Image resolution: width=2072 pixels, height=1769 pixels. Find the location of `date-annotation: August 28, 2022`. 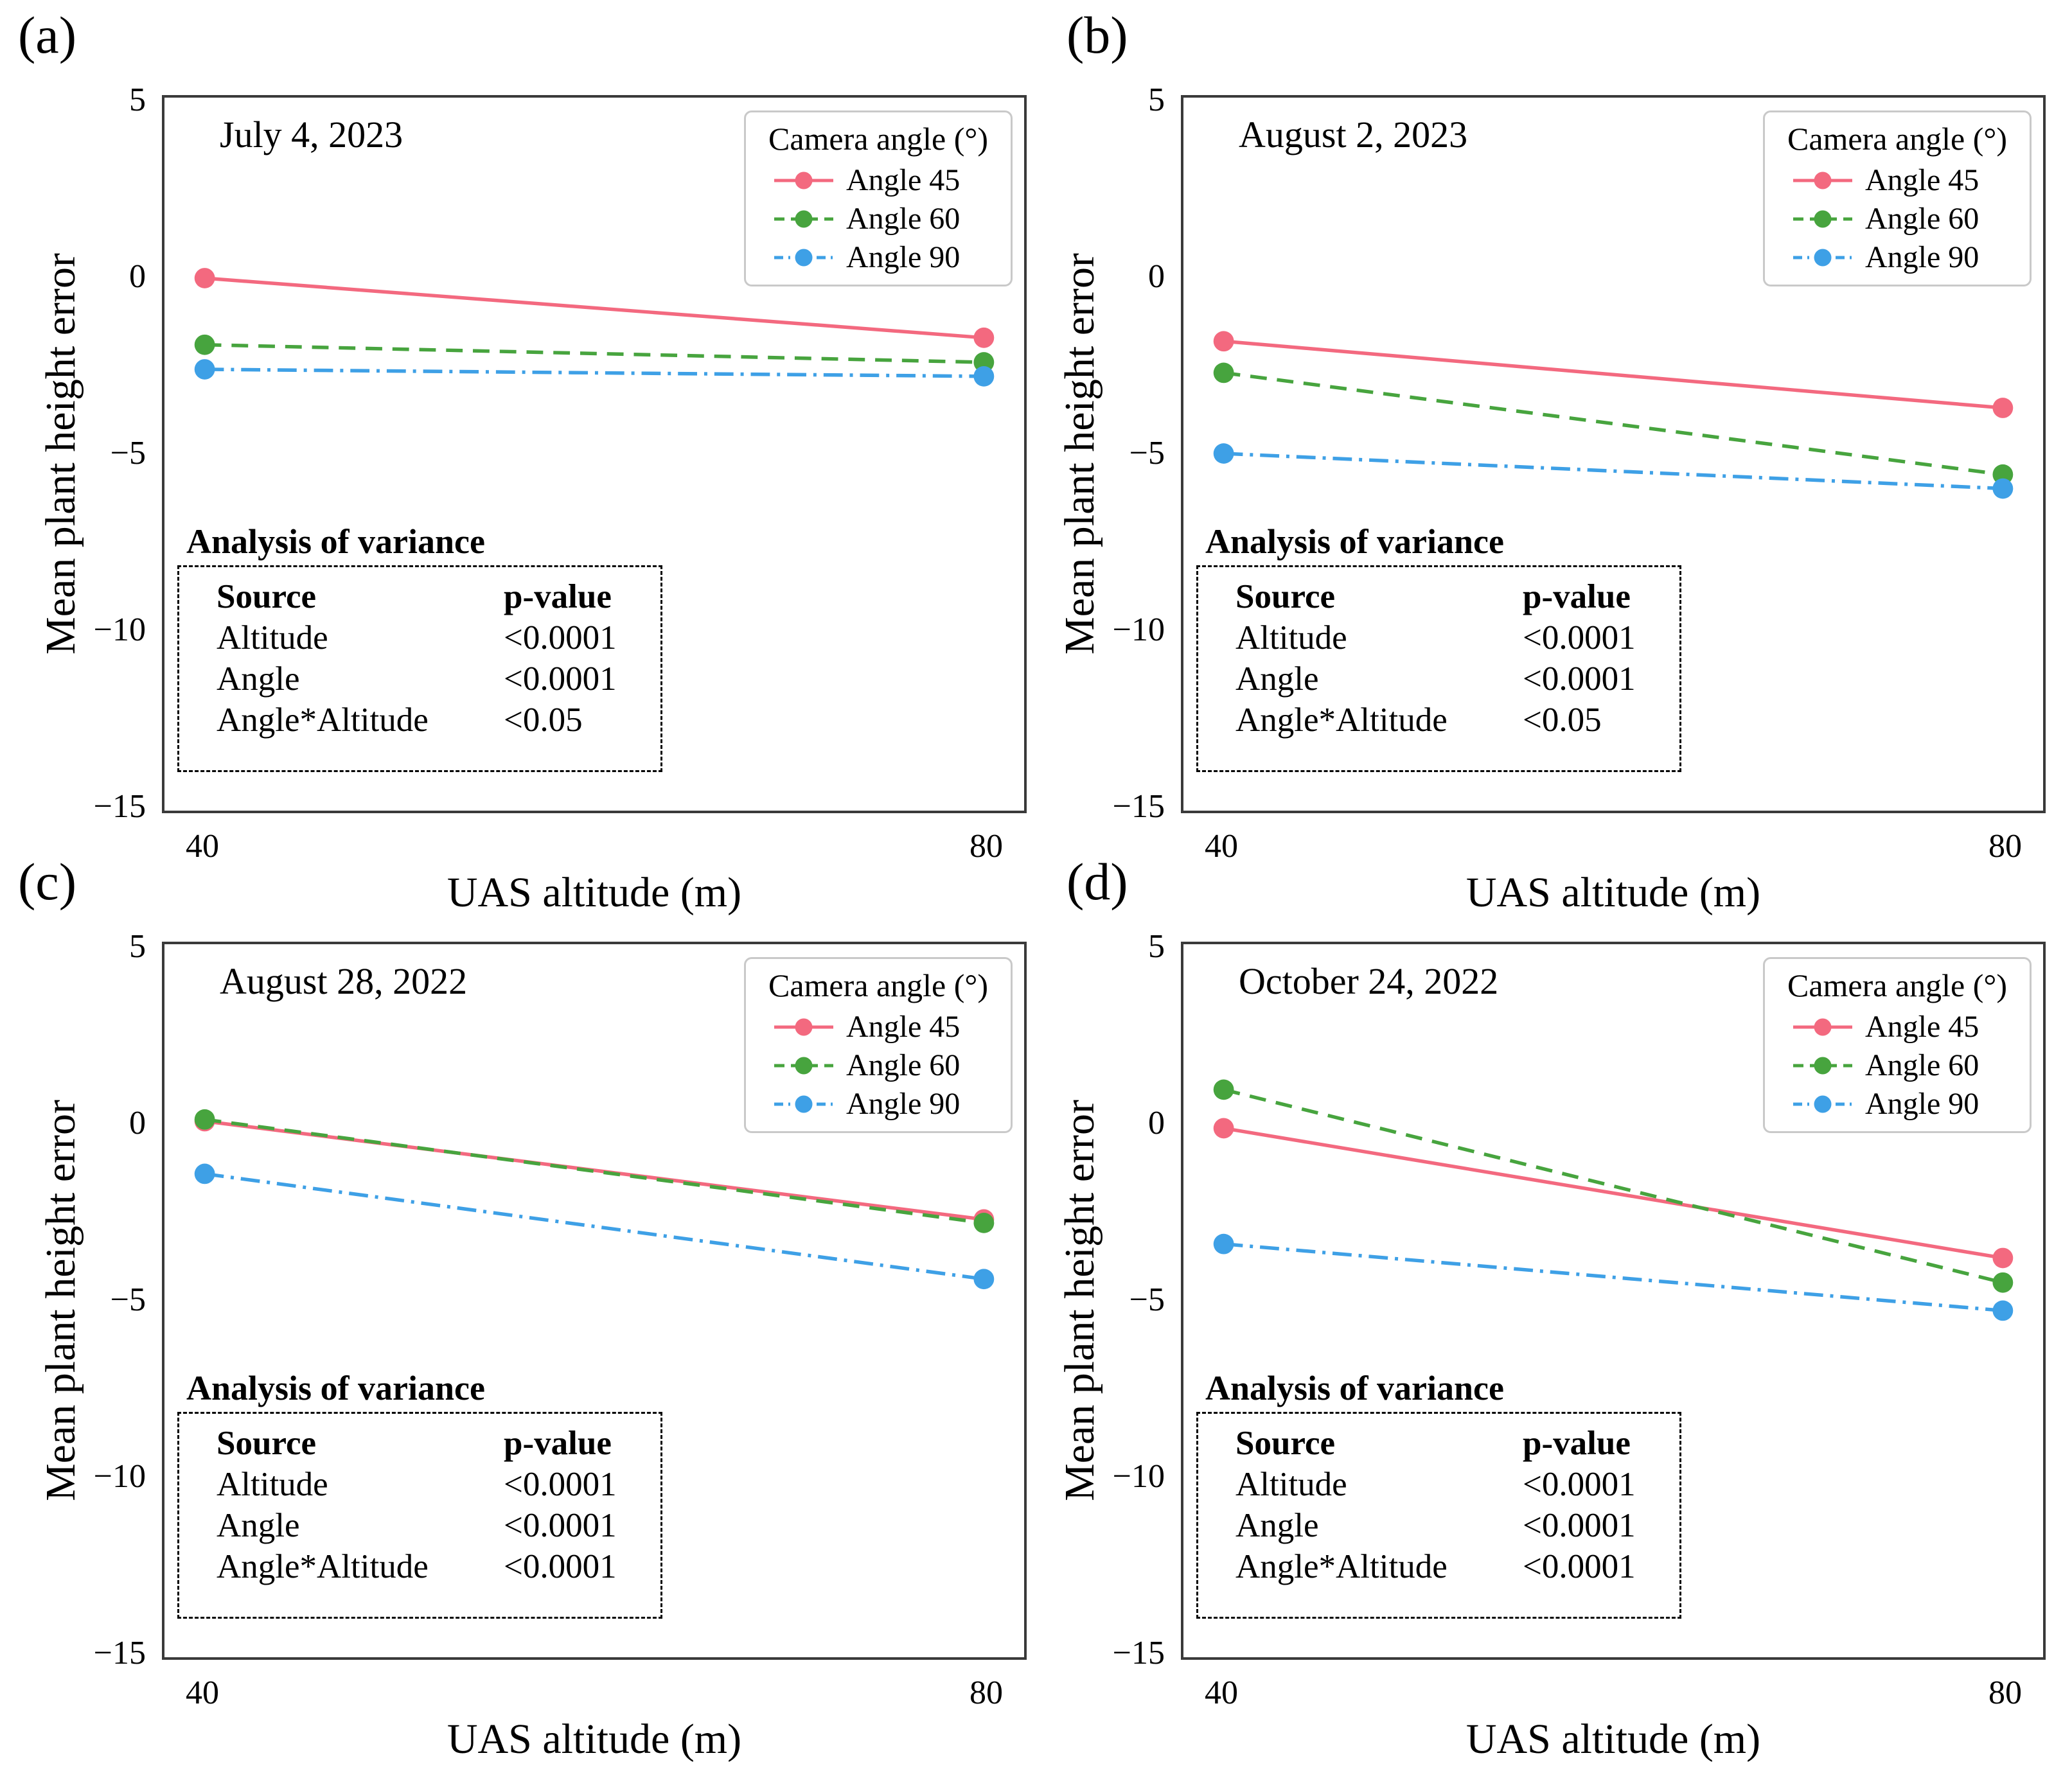

date-annotation: August 28, 2022 is located at coordinates (344, 981).